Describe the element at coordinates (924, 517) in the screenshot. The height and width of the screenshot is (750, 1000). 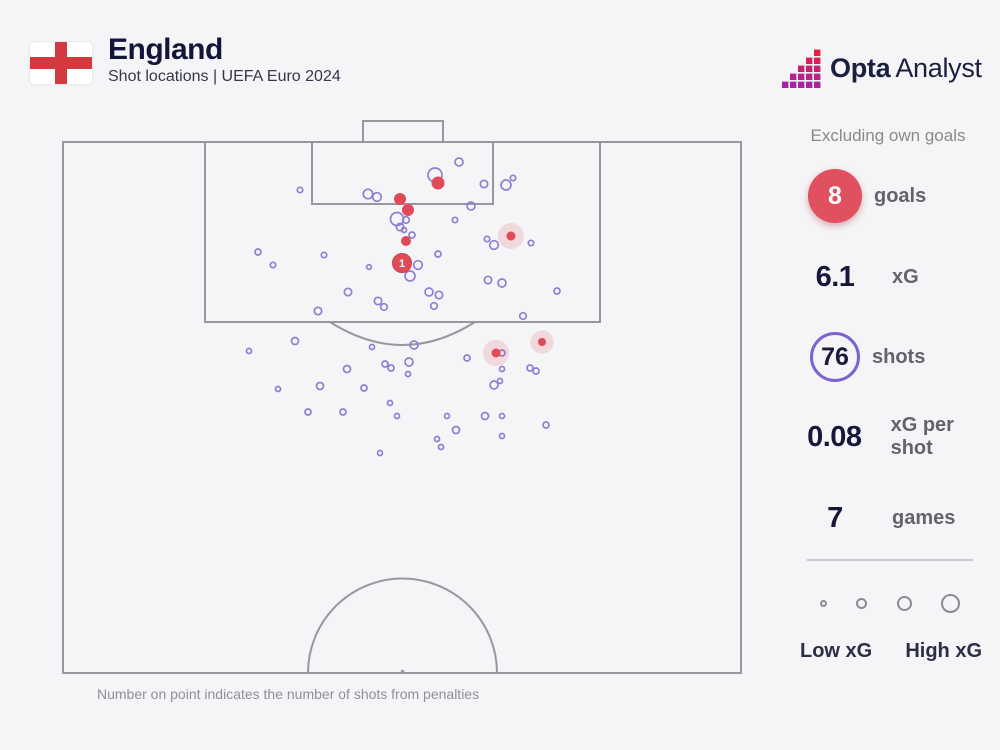
I see `games-label: games` at that location.